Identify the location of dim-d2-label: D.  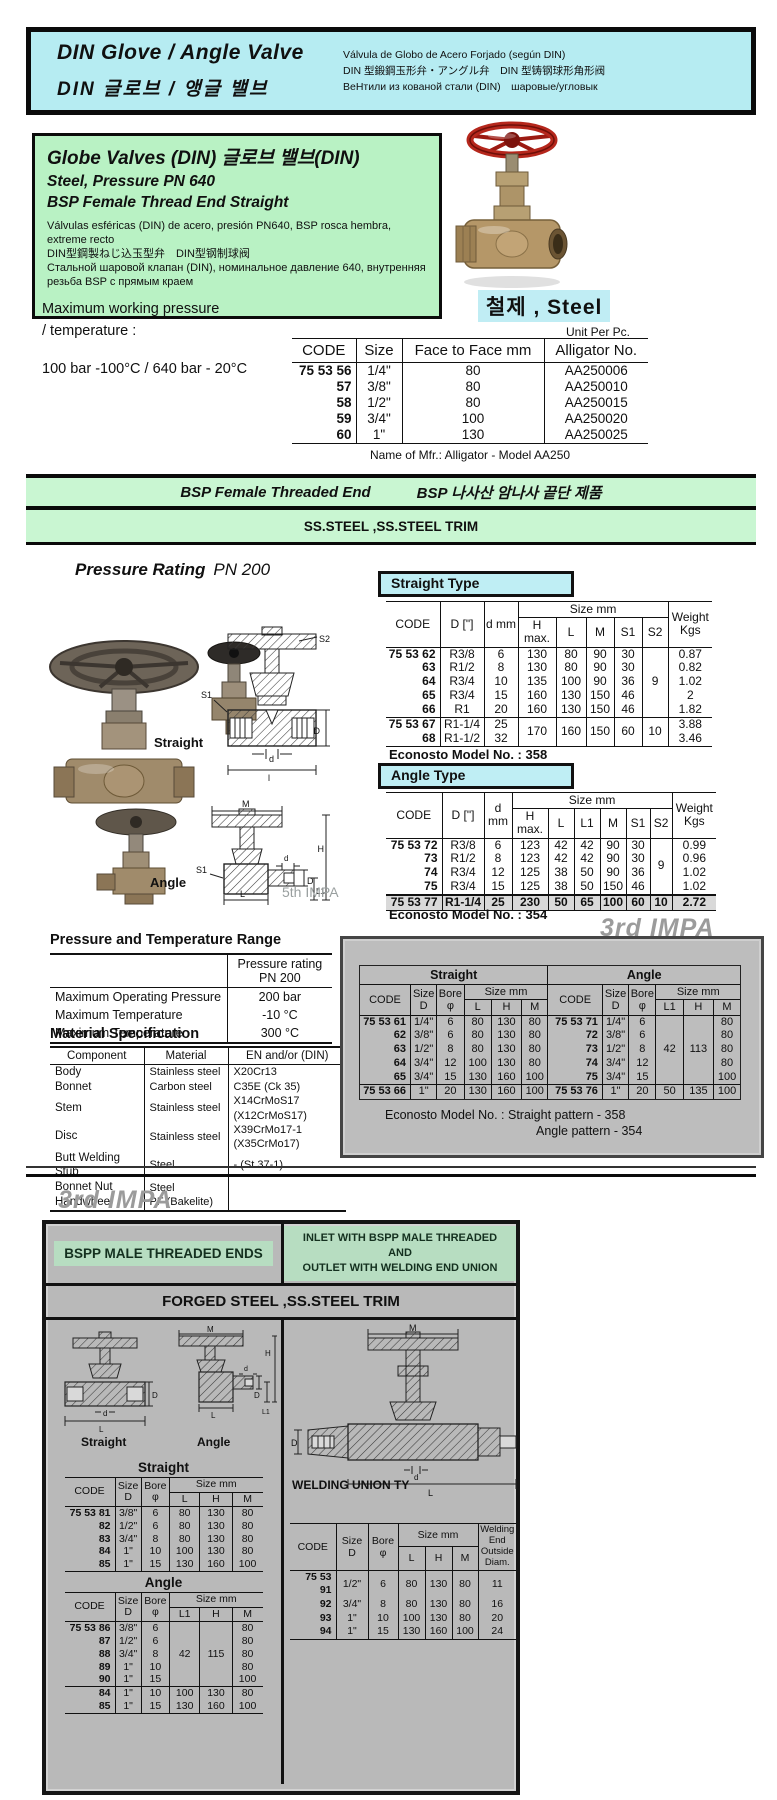
(257, 1395).